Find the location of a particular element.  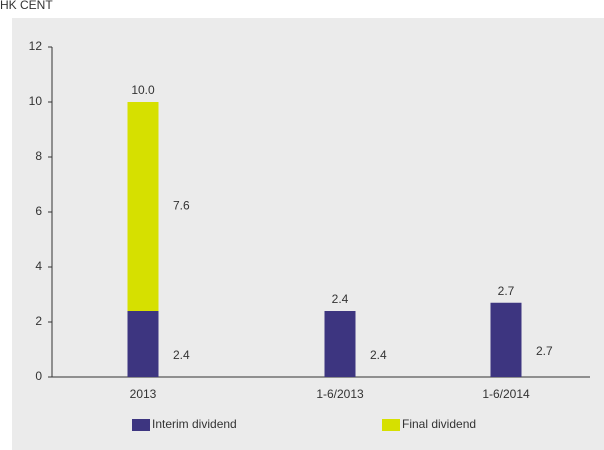

total-label: 2.7 is located at coordinates (506, 291).